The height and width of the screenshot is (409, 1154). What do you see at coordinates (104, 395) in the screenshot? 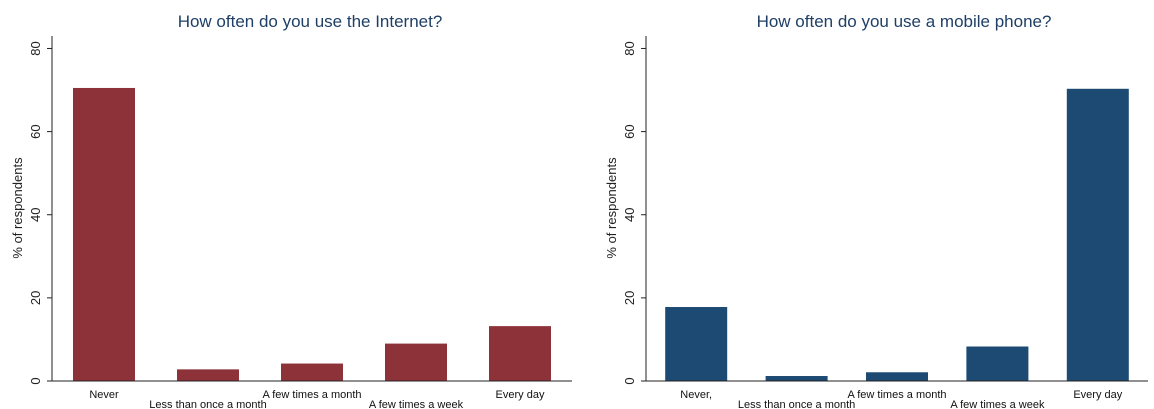
I see `x-category-label: Never` at bounding box center [104, 395].